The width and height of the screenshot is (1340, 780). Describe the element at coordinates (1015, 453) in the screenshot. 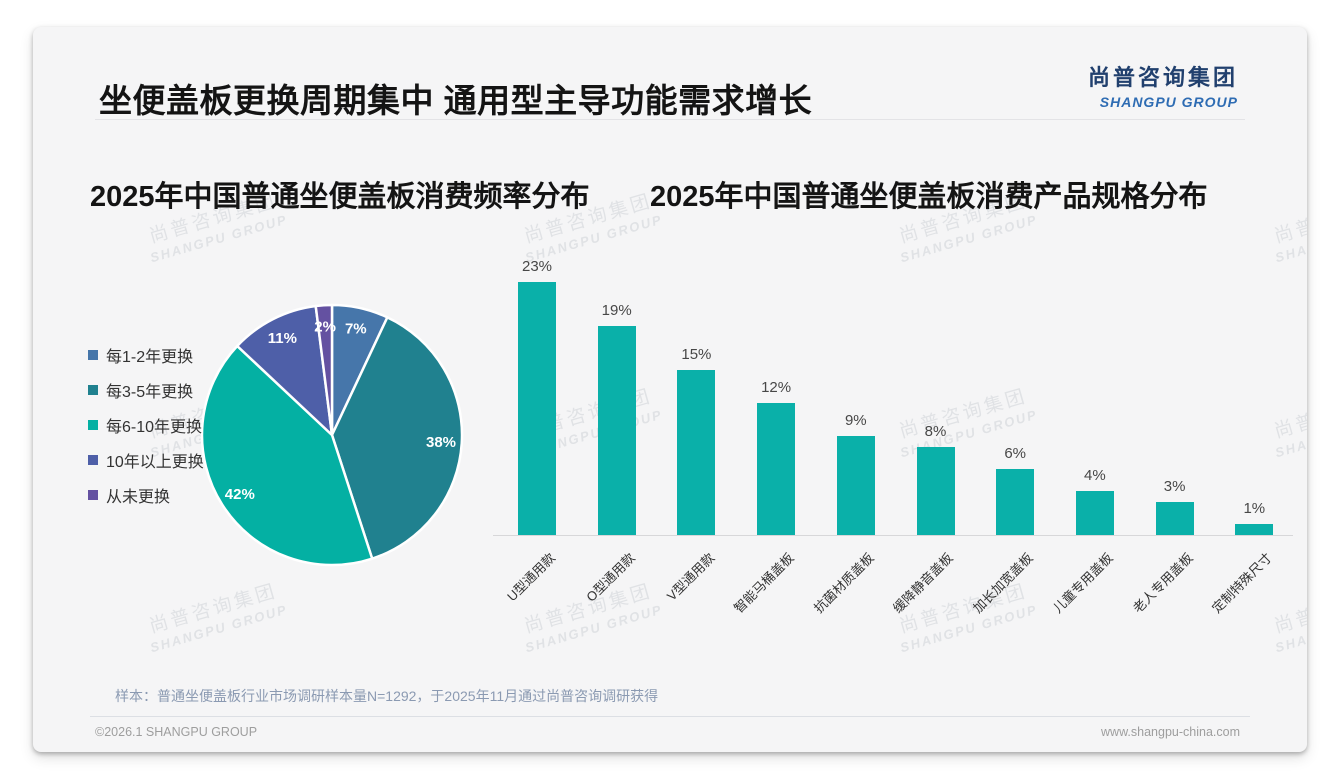

I see `bar-value-label: 6%` at that location.